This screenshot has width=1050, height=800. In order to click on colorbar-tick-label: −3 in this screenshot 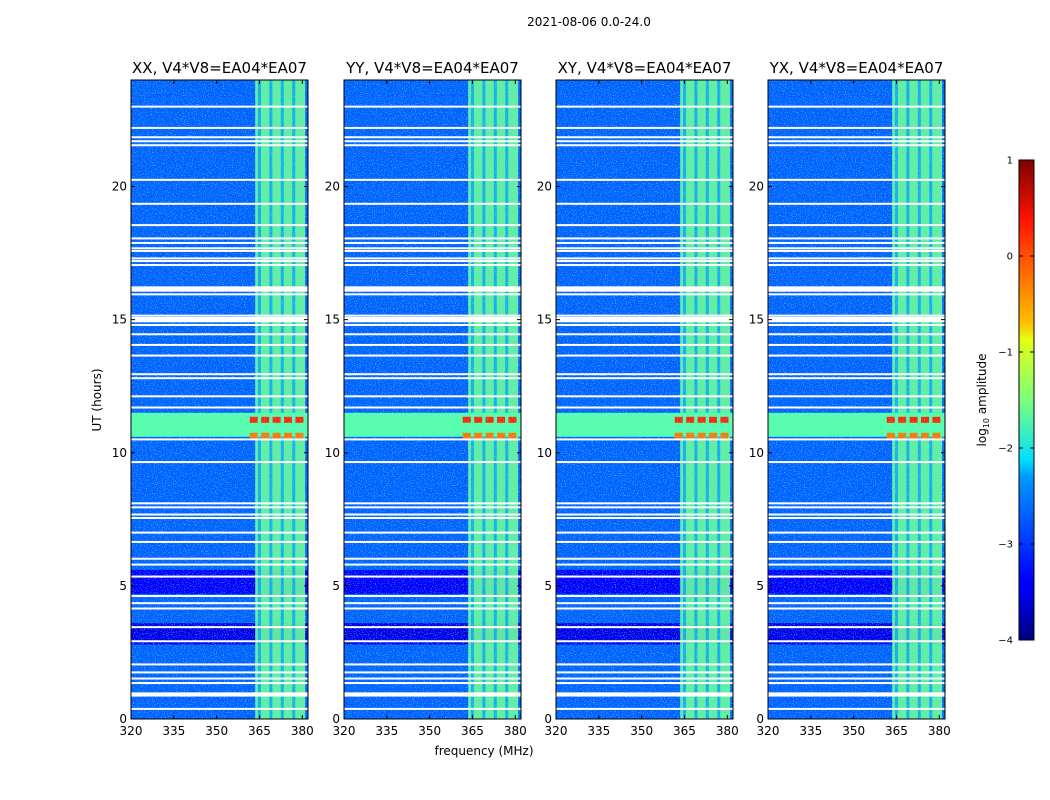, I will do `click(1005, 545)`.